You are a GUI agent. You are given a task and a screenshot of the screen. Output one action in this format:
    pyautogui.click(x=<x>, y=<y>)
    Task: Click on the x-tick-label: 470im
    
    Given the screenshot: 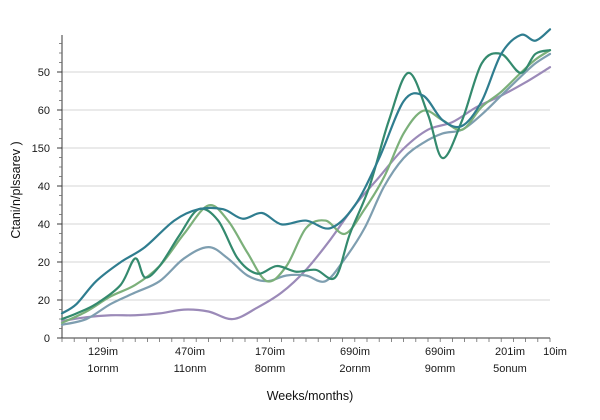 What is the action you would take?
    pyautogui.click(x=190, y=352)
    